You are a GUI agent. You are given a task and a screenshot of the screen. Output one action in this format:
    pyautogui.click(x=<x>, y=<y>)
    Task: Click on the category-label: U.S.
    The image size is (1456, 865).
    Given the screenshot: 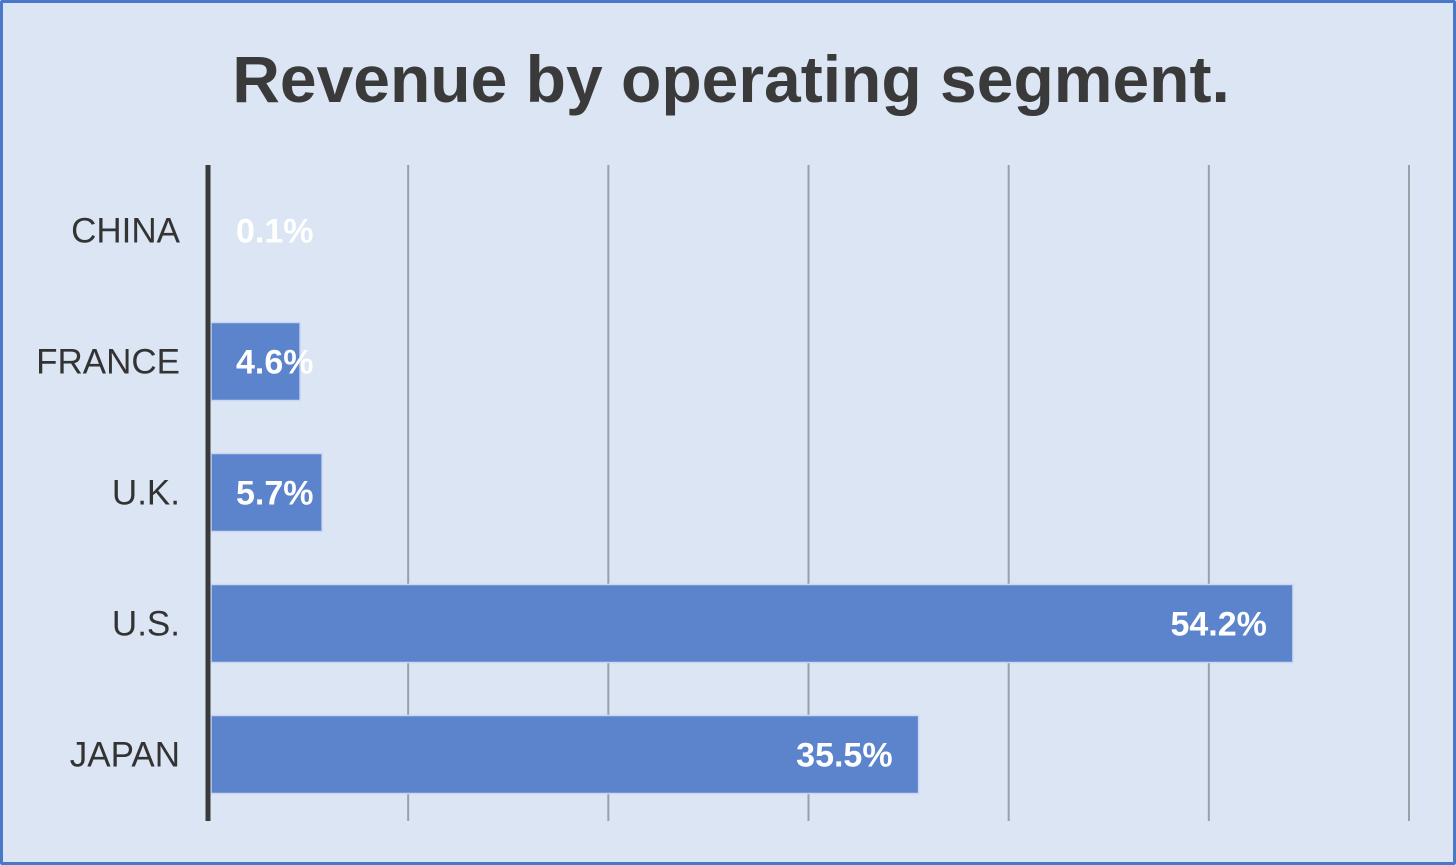 What is the action you would take?
    pyautogui.click(x=146, y=624)
    